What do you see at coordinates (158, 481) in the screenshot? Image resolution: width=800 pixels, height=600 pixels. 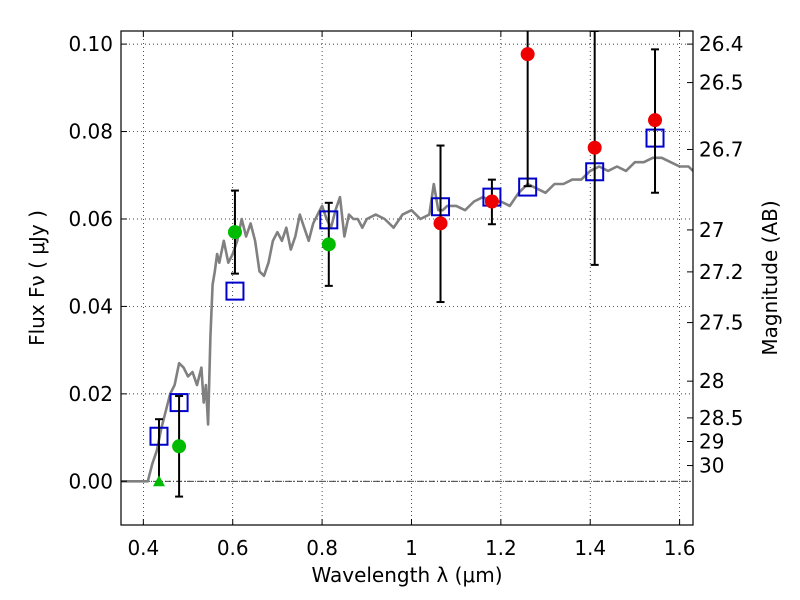 I see `upper-limit-triangle` at bounding box center [158, 481].